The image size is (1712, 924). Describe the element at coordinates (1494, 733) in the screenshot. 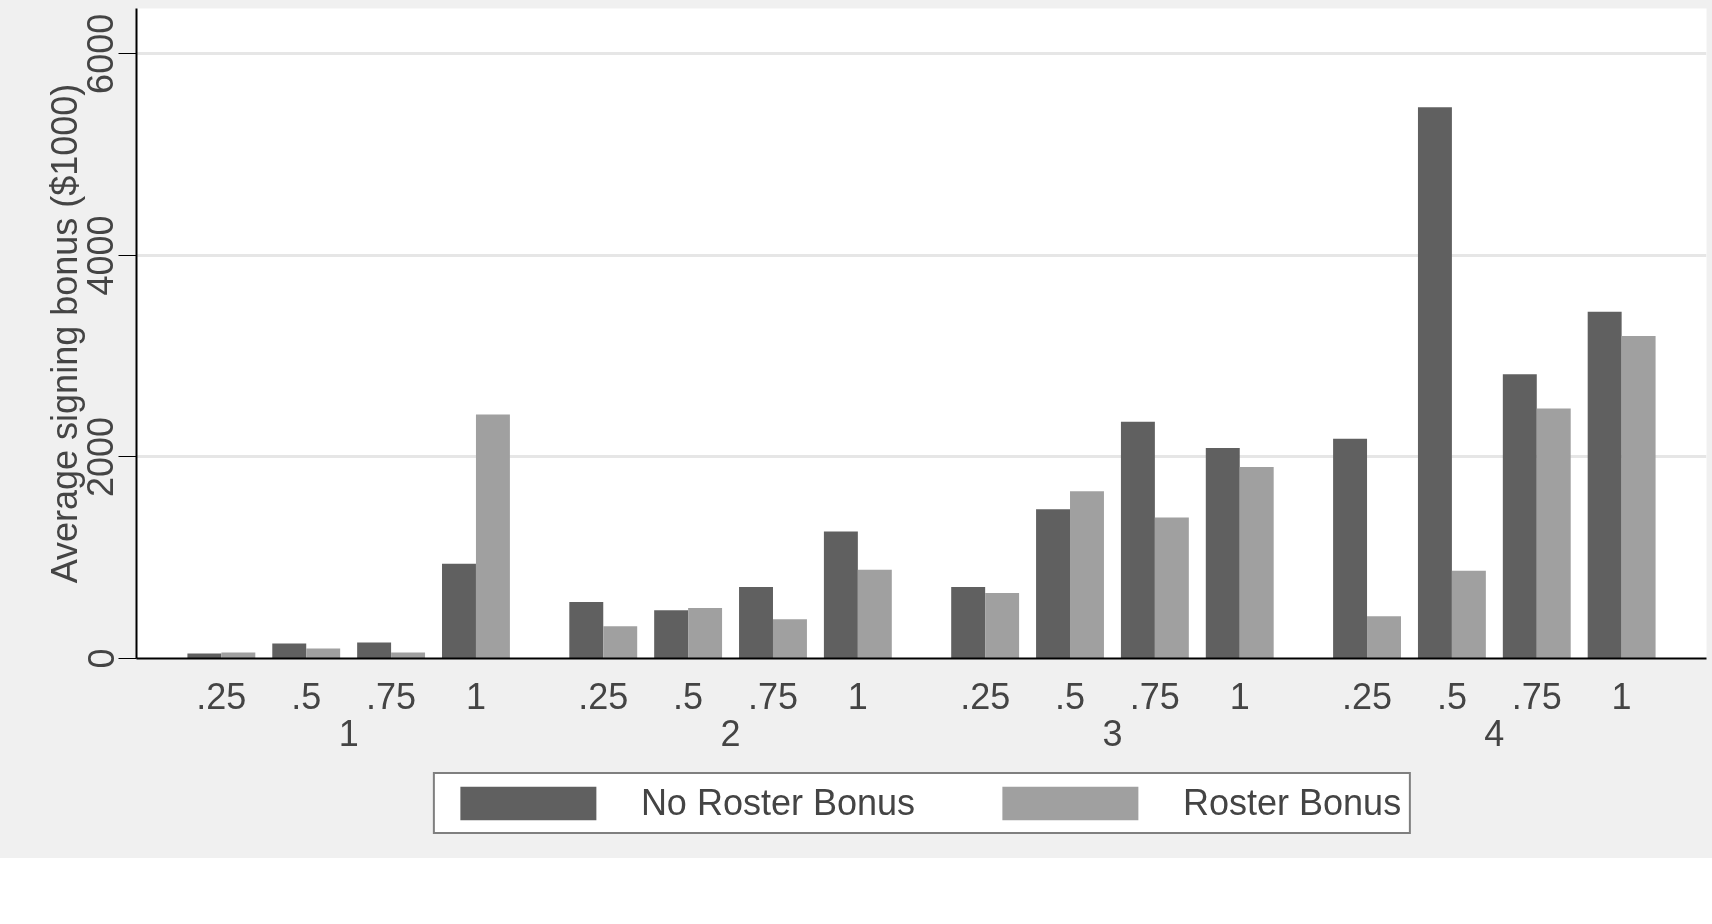

I see `text: 4` at that location.